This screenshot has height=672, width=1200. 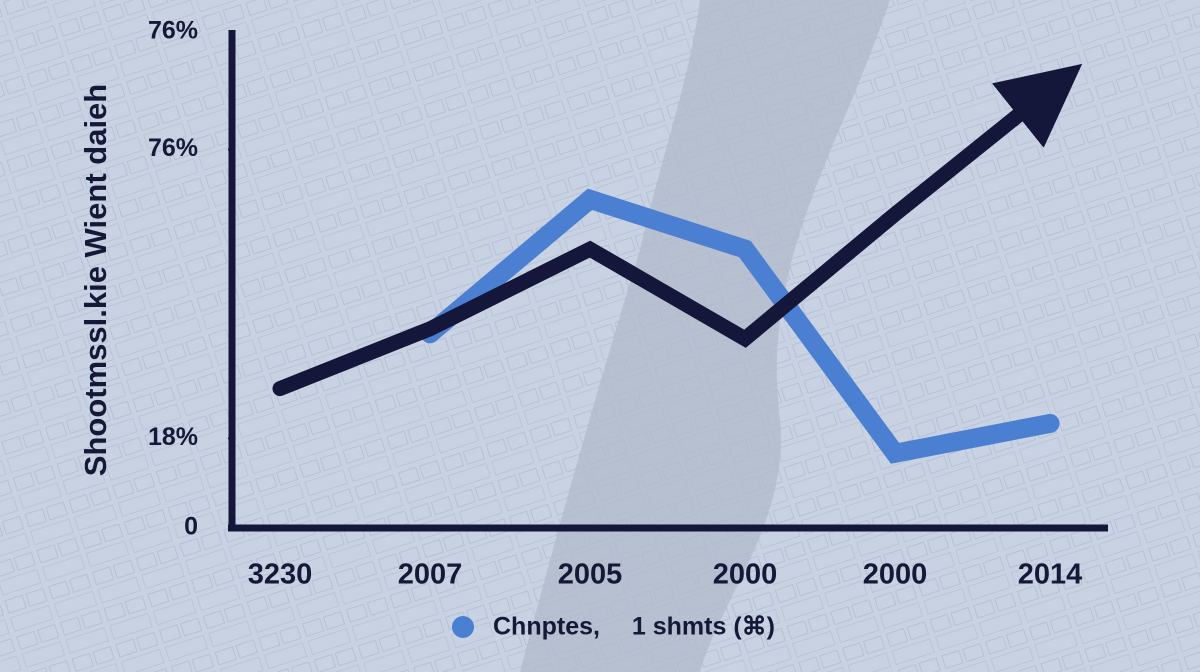 I want to click on y-tick-label: 18%, so click(x=173, y=437).